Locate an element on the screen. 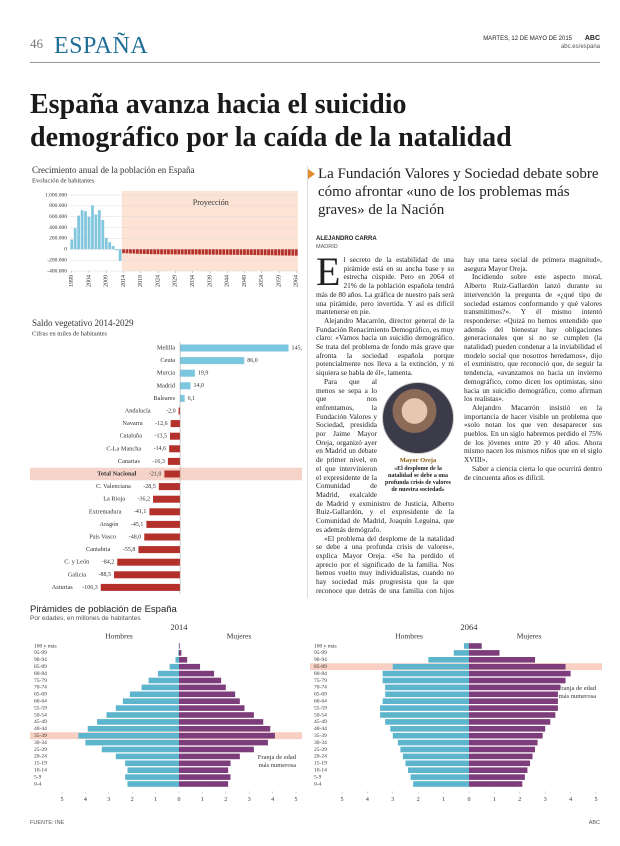 This screenshot has height=846, width=620. x-tick-label: 5 is located at coordinates (62, 800).